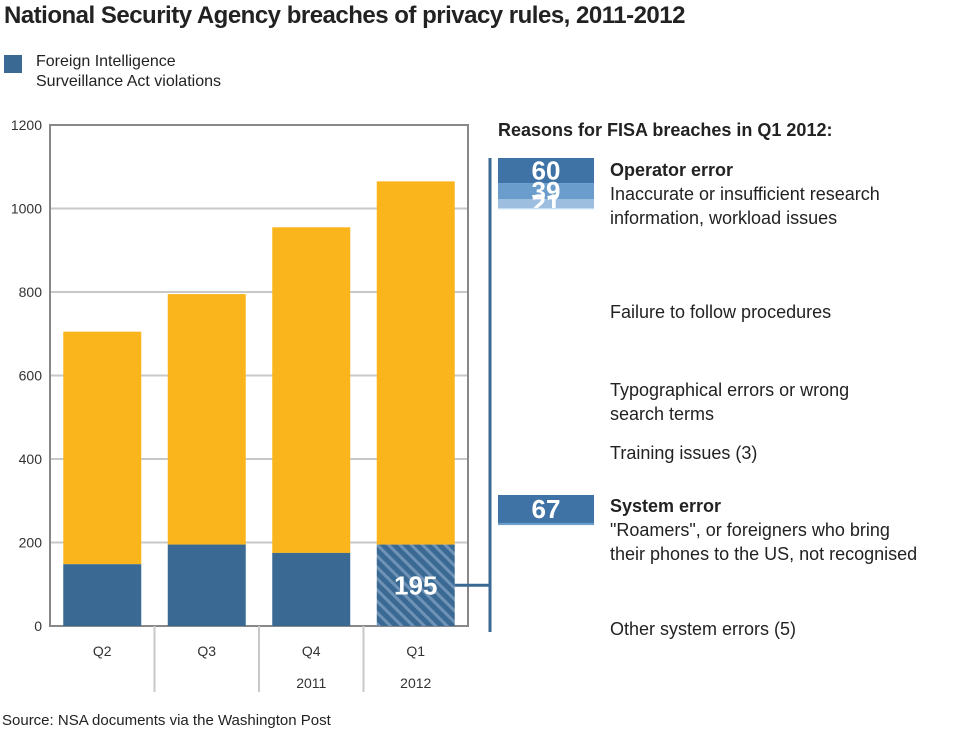  I want to click on bar-total-Q1, so click(415, 363).